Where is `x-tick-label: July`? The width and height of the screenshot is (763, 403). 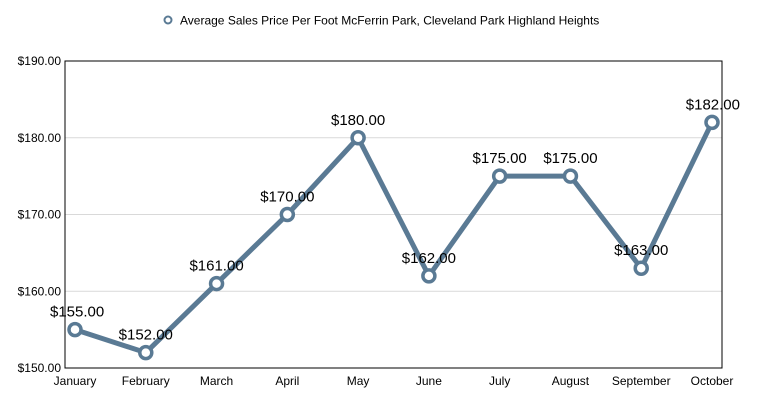
x-tick-label: July is located at coordinates (499, 381).